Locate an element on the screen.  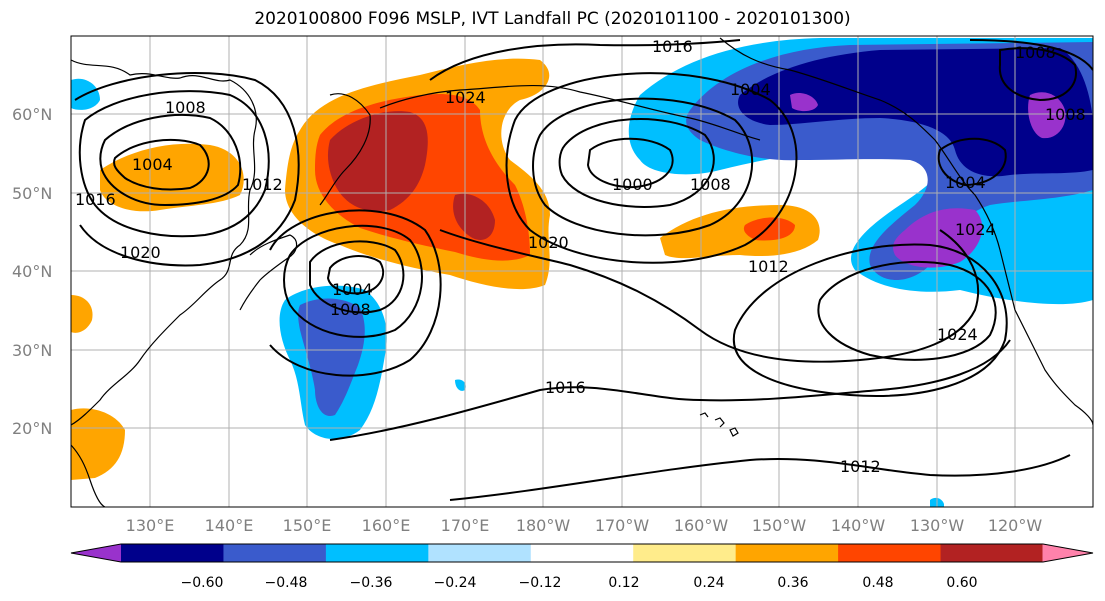
lat-tick-label: 50°N is located at coordinates (32, 193).